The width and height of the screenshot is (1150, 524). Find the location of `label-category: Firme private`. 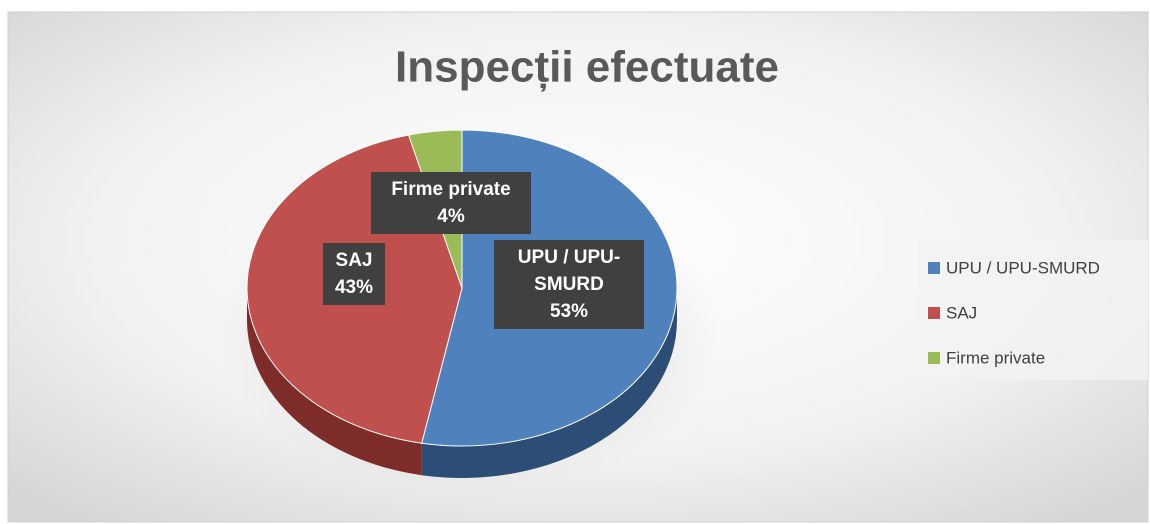

label-category: Firme private is located at coordinates (451, 189).